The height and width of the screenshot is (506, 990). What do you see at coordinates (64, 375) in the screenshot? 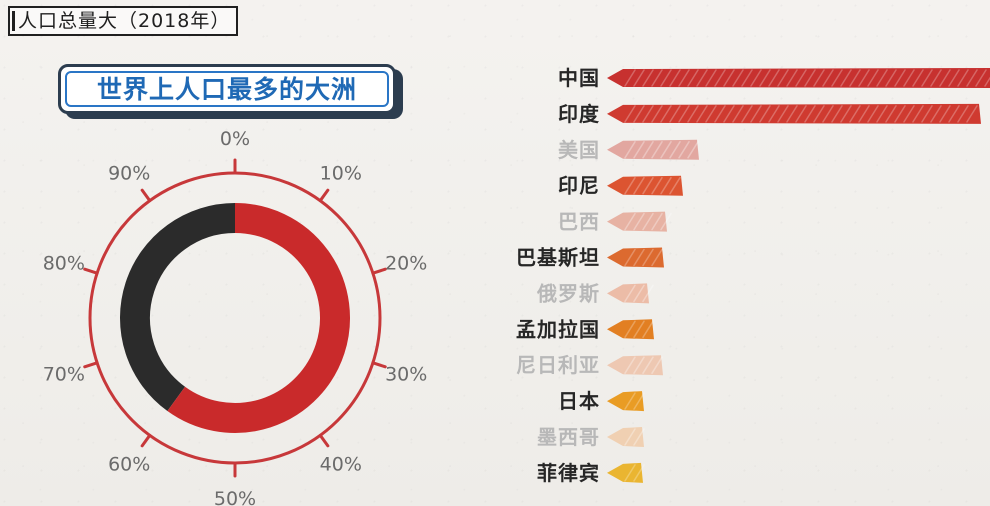
I see `donut-tick-label-7: 70%` at bounding box center [64, 375].